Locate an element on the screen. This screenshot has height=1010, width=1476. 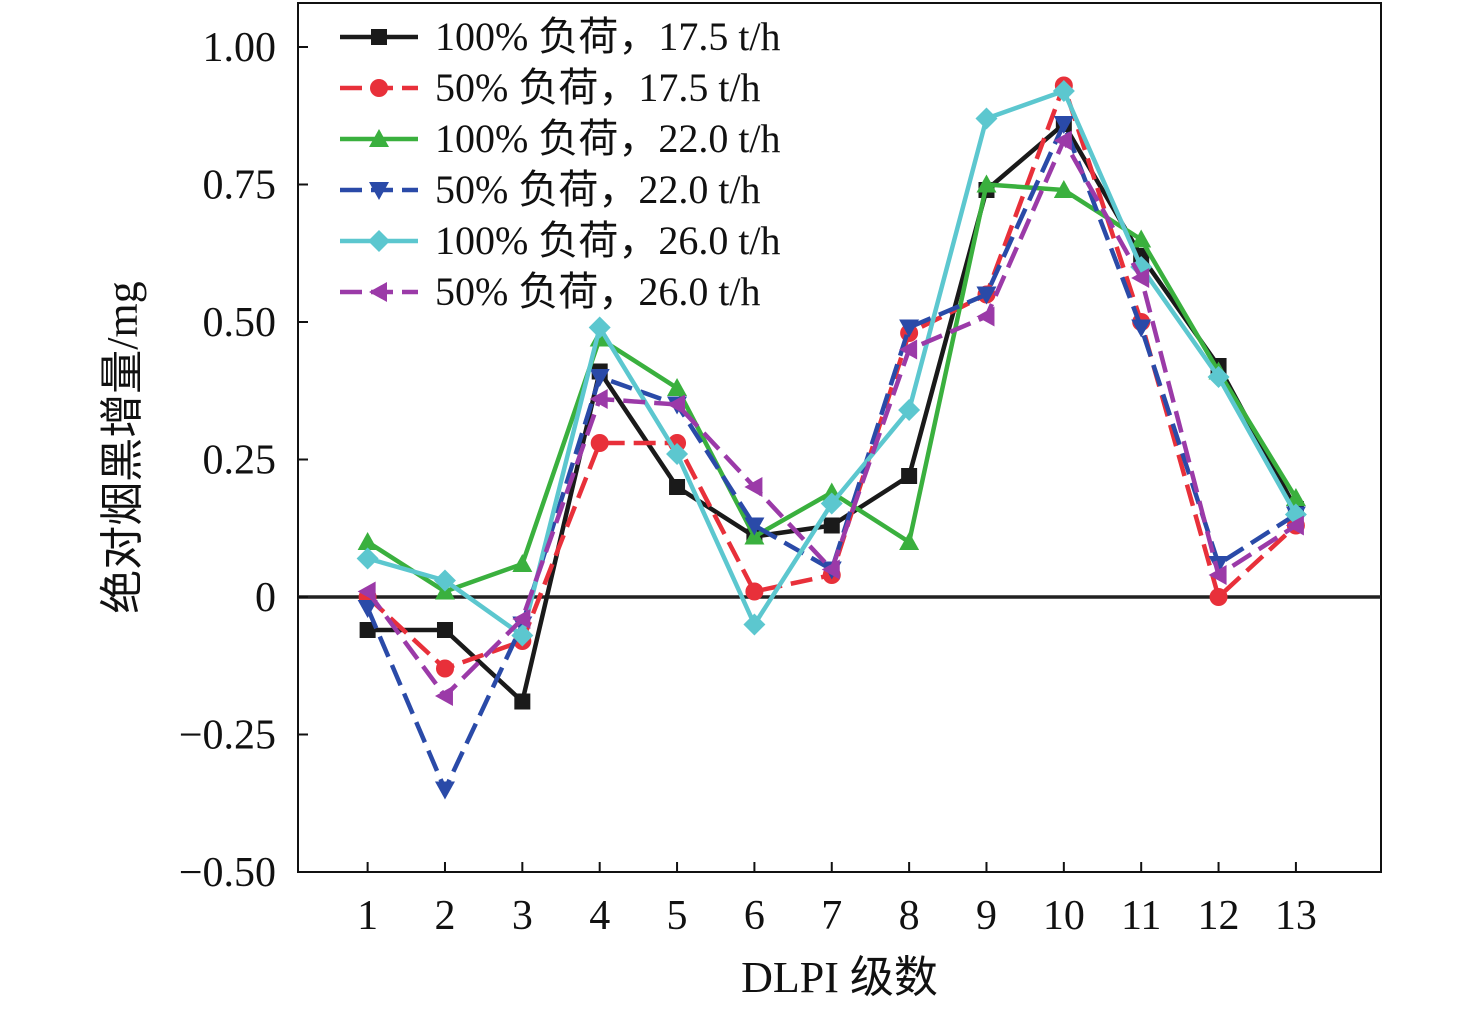
x-tick-label: 6 is located at coordinates (754, 916).